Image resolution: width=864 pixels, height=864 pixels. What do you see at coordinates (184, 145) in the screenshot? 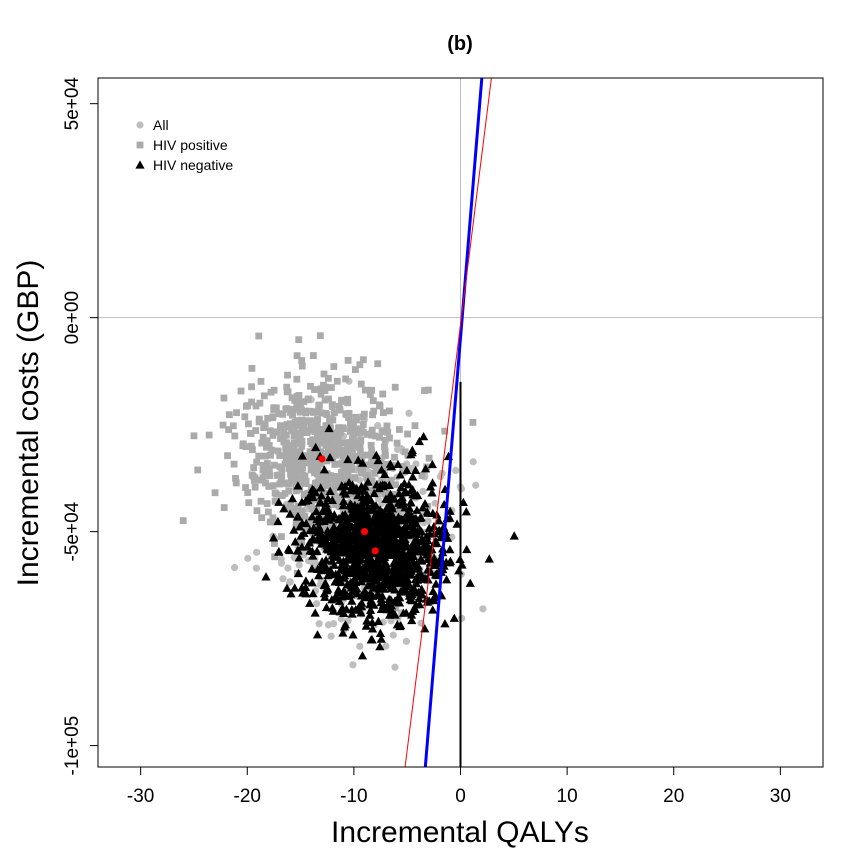
I see `legend: All HIV positive HIV negative` at bounding box center [184, 145].